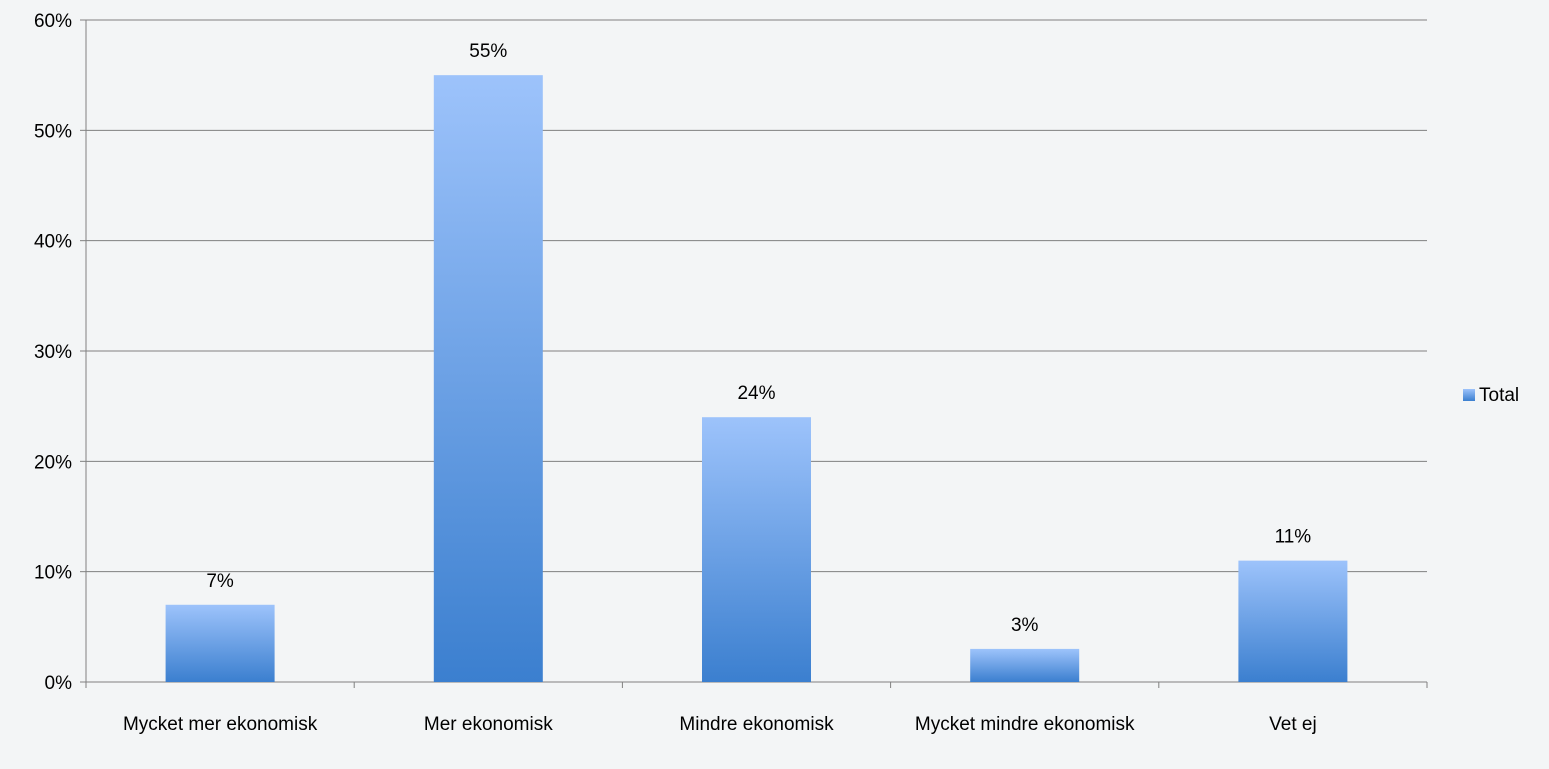 This screenshot has height=769, width=1549. I want to click on data-label: 11%, so click(1293, 537).